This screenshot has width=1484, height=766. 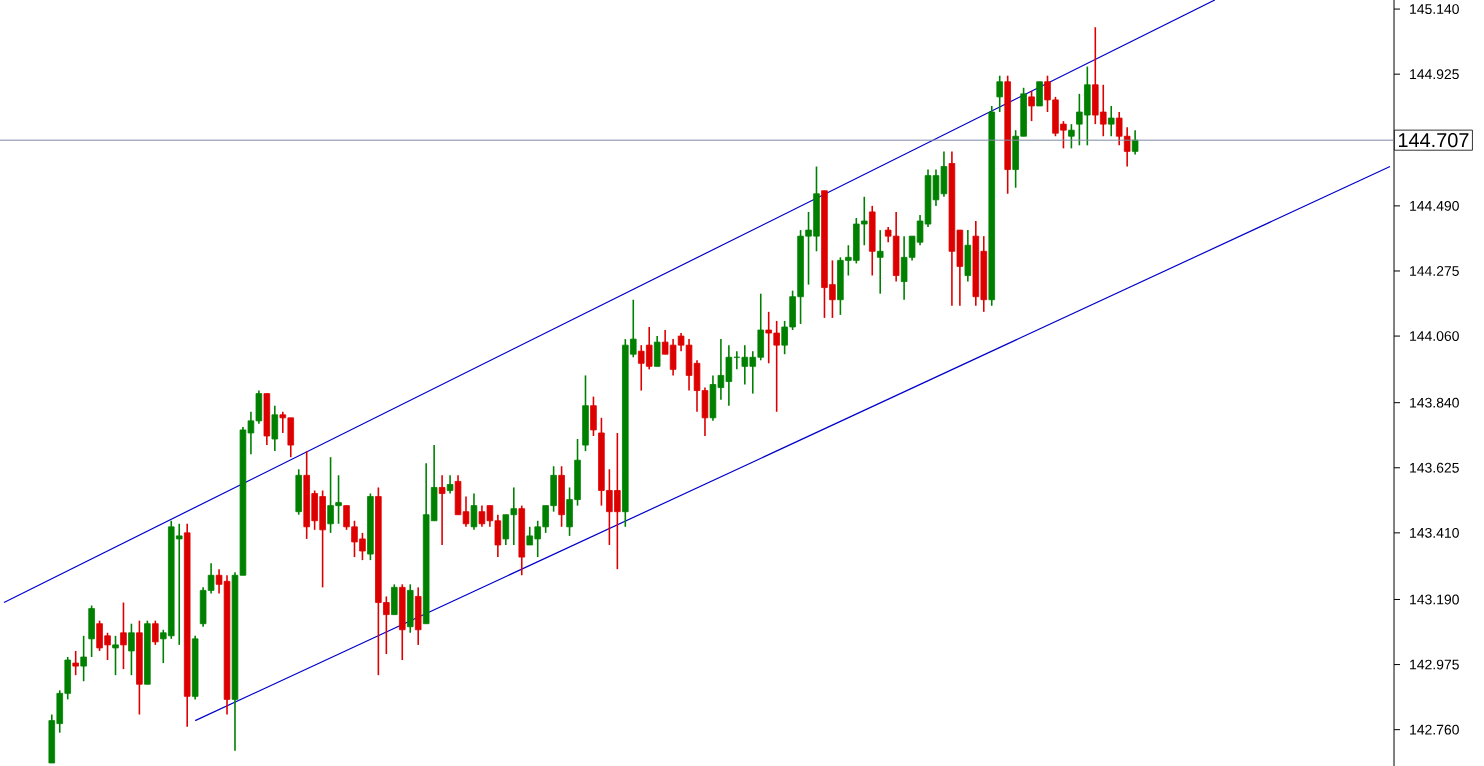 I want to click on ref-line-label: 144.707, so click(x=1433, y=140).